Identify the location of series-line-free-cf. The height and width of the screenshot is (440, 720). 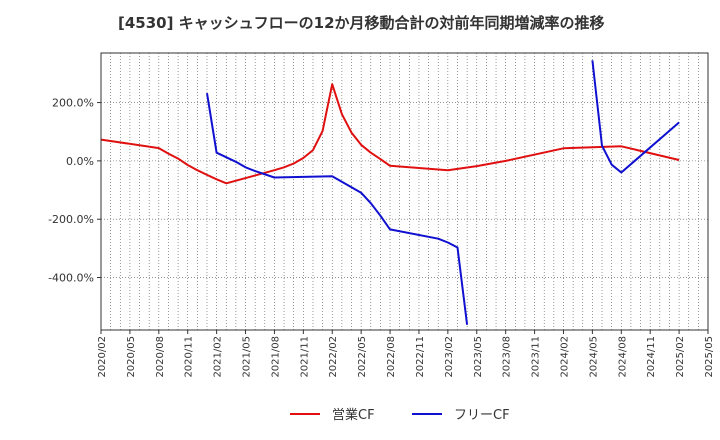
(635, 117).